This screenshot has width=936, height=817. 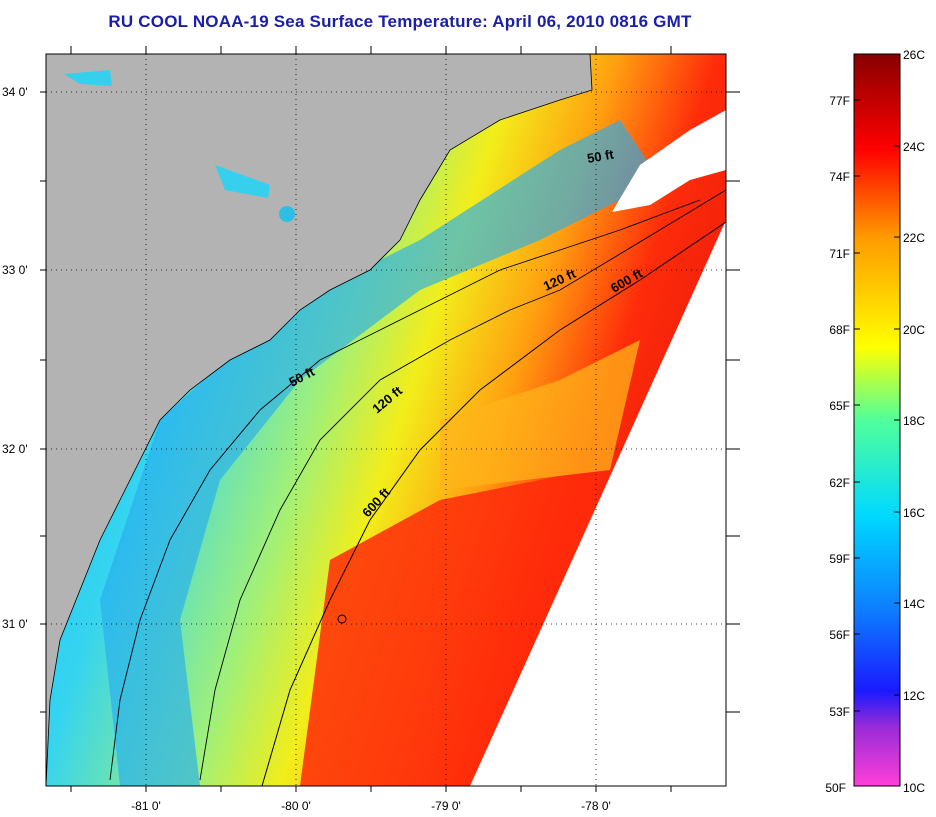 What do you see at coordinates (15, 449) in the screenshot?
I see `lat-label-32: 32 0'` at bounding box center [15, 449].